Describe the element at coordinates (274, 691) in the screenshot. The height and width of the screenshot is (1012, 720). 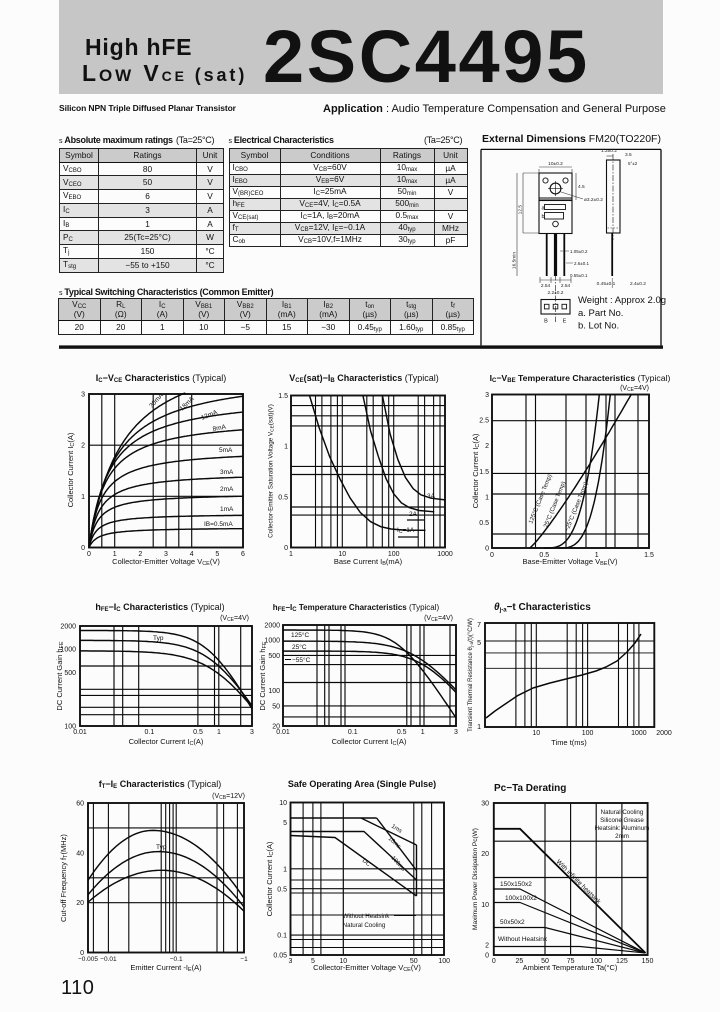
I see `svg-text: 100` at that location.